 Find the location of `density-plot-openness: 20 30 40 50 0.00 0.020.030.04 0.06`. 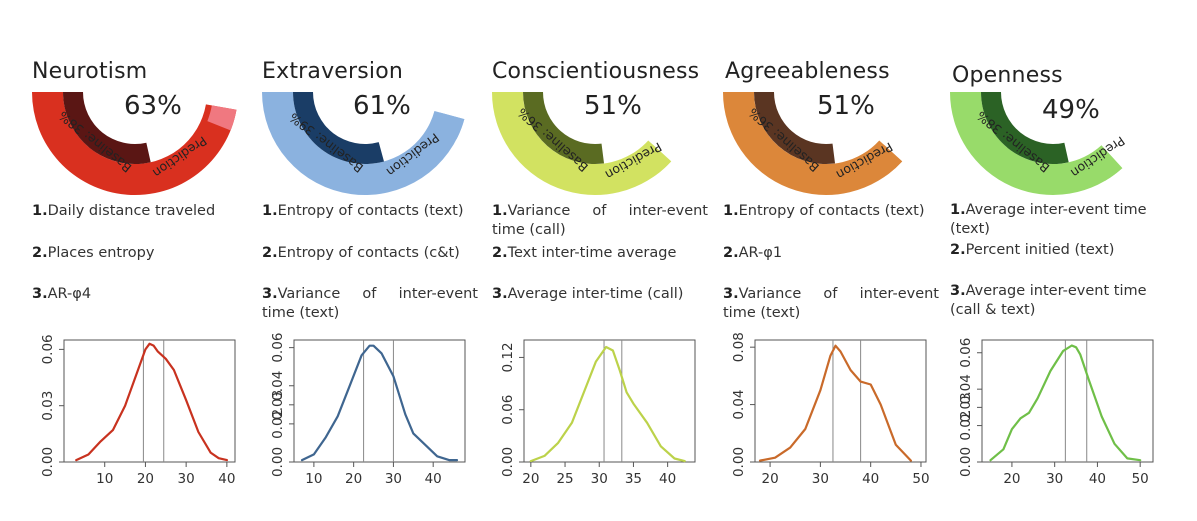

density-plot-openness: 20 30 40 50 0.00 0.020.030.04 0.06 is located at coordinates (1056, 412).